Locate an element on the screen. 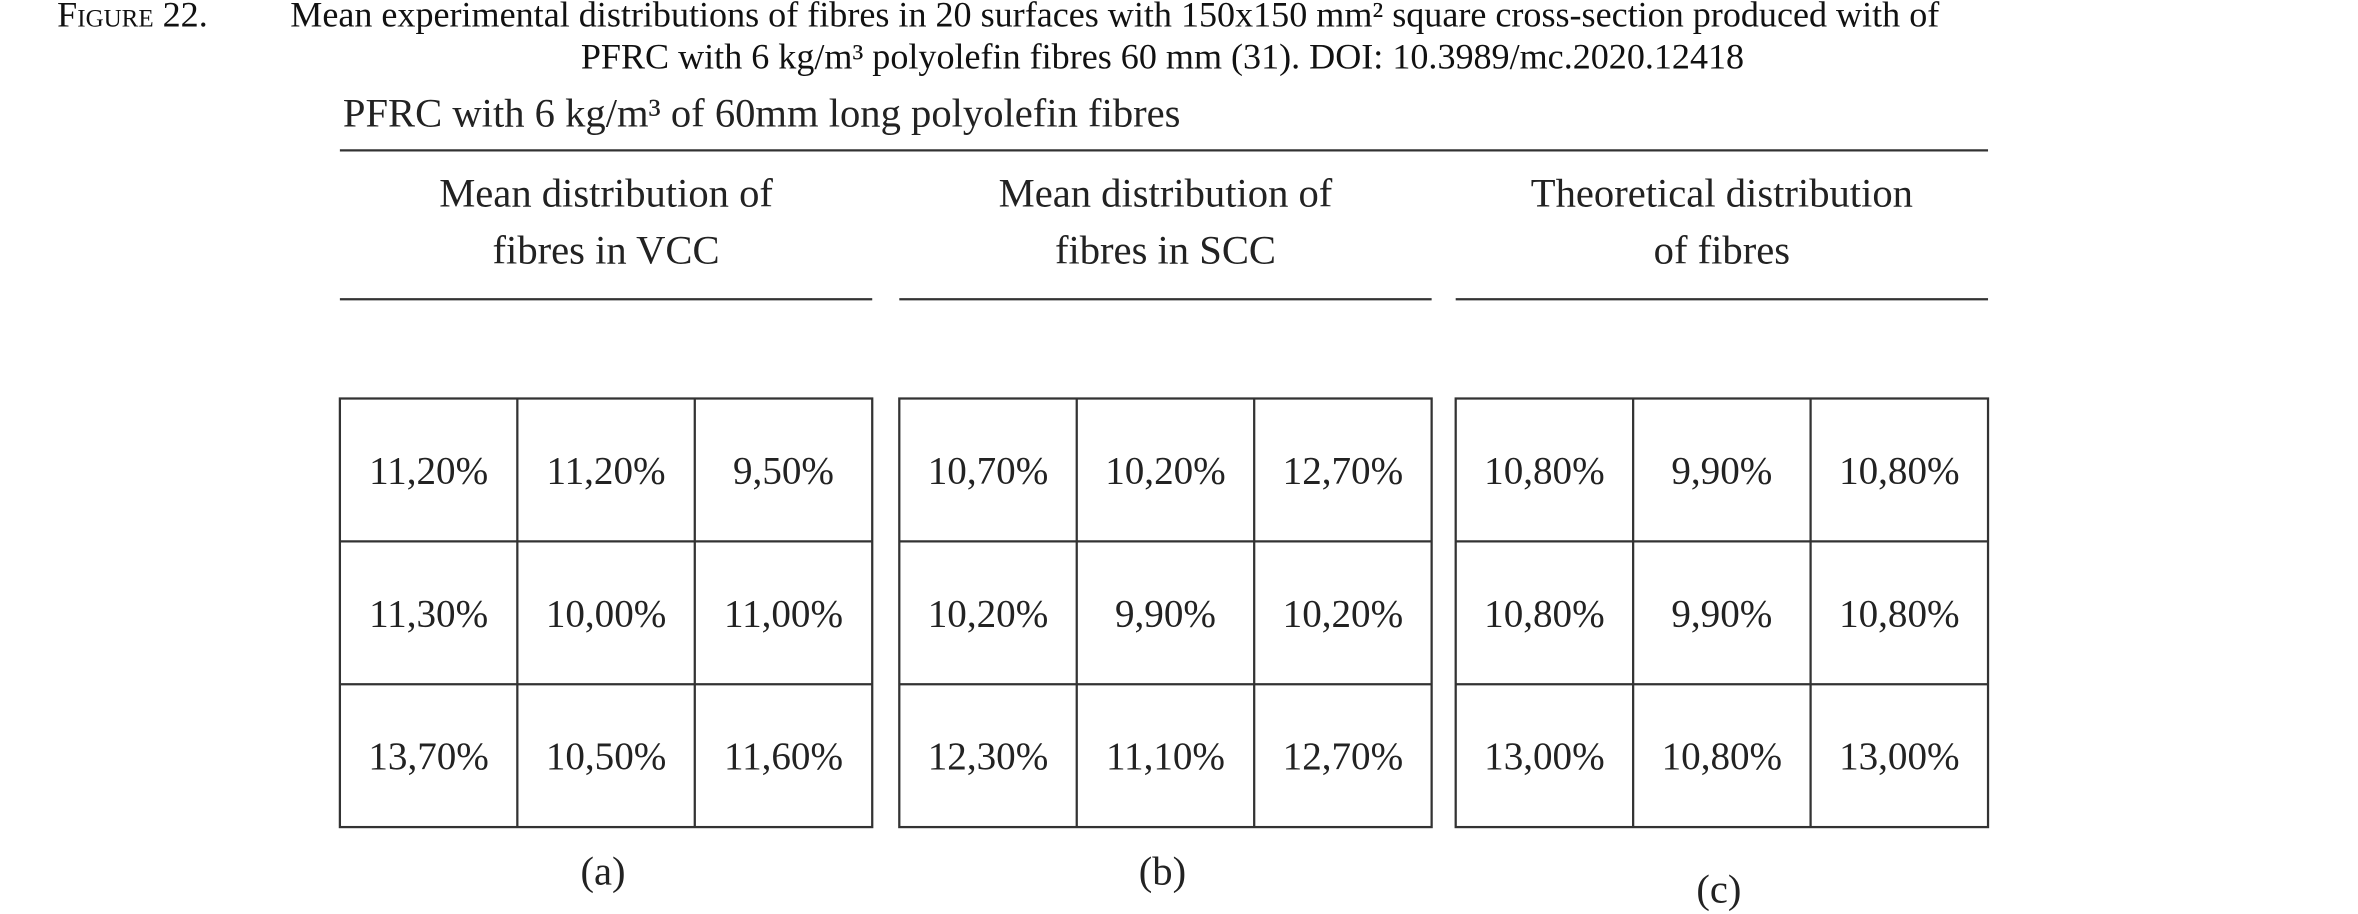 The height and width of the screenshot is (914, 2358). cell-value: 10,50% is located at coordinates (606, 756).